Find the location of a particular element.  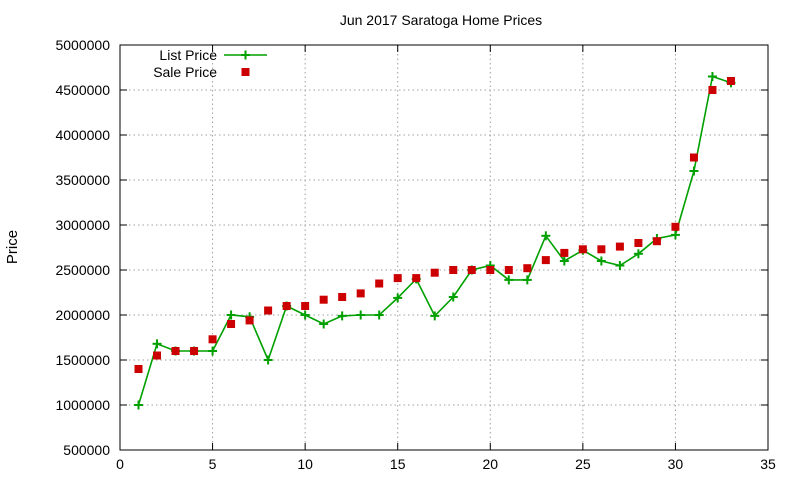

y-tick-label: 5000000 is located at coordinates (82, 45).